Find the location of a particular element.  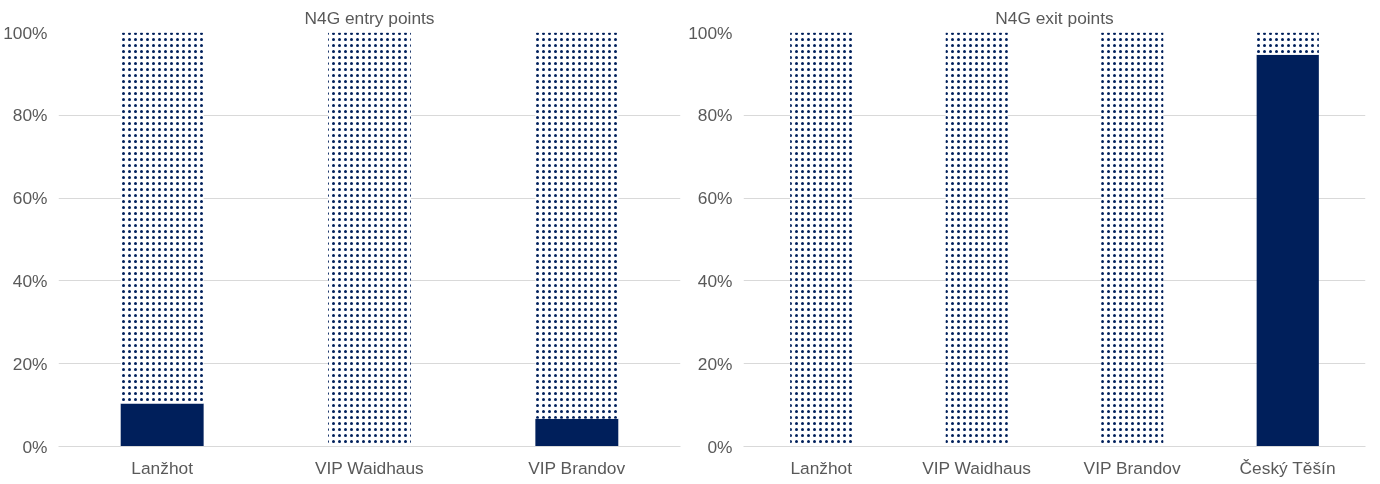

chart-title: N4G entry points is located at coordinates (369, 17).